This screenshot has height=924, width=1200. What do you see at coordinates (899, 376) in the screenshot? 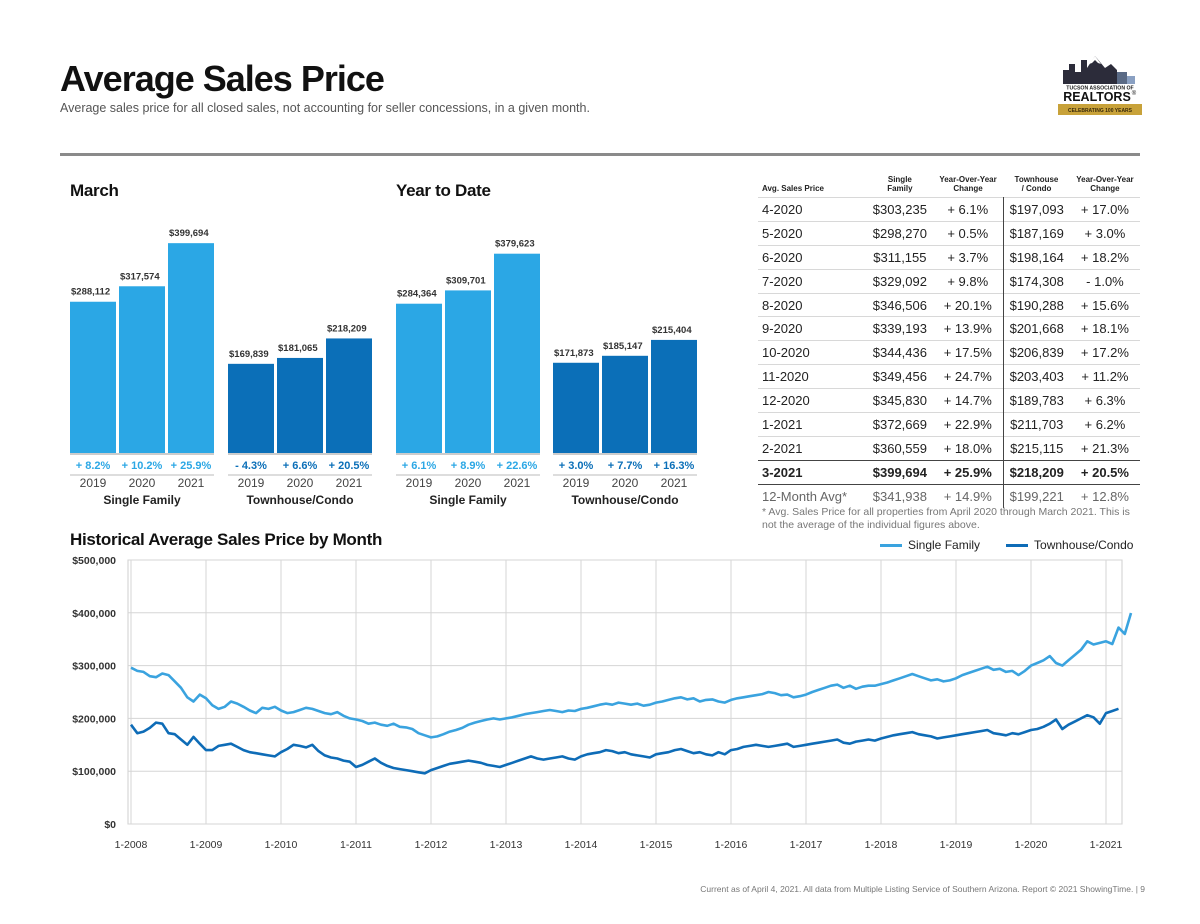
I see `table-cell: $349,456` at bounding box center [899, 376].